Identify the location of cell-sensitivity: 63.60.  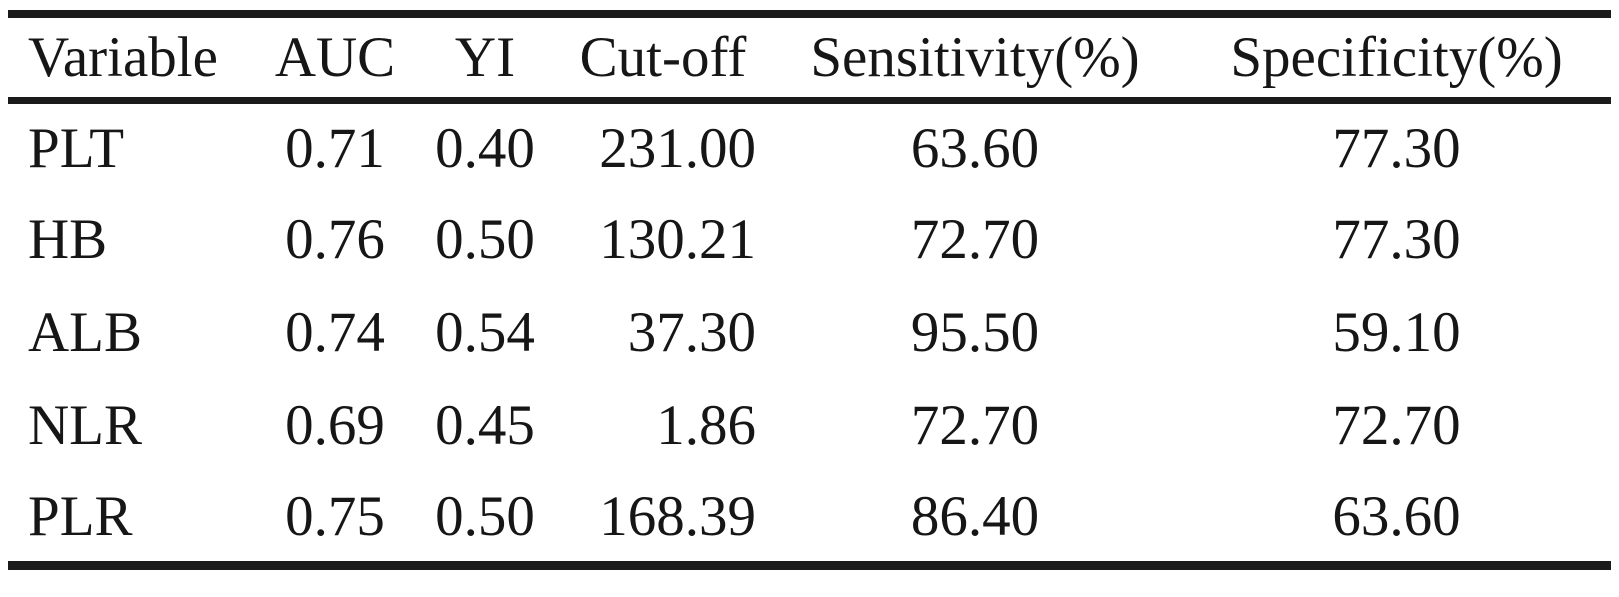
(975, 148).